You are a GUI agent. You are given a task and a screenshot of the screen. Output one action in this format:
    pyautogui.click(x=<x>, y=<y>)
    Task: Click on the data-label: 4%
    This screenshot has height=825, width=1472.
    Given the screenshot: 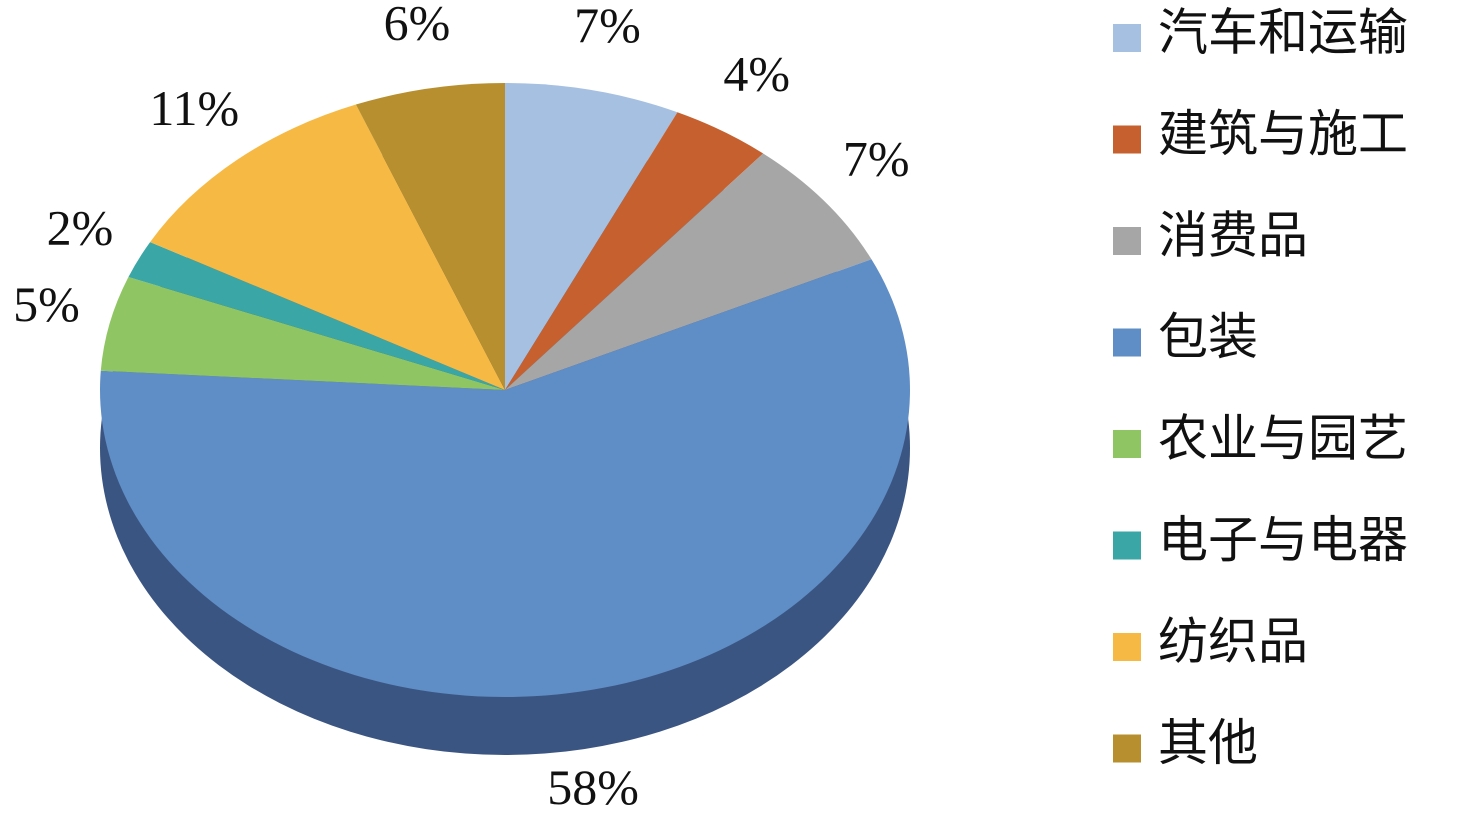 What is the action you would take?
    pyautogui.click(x=756, y=73)
    